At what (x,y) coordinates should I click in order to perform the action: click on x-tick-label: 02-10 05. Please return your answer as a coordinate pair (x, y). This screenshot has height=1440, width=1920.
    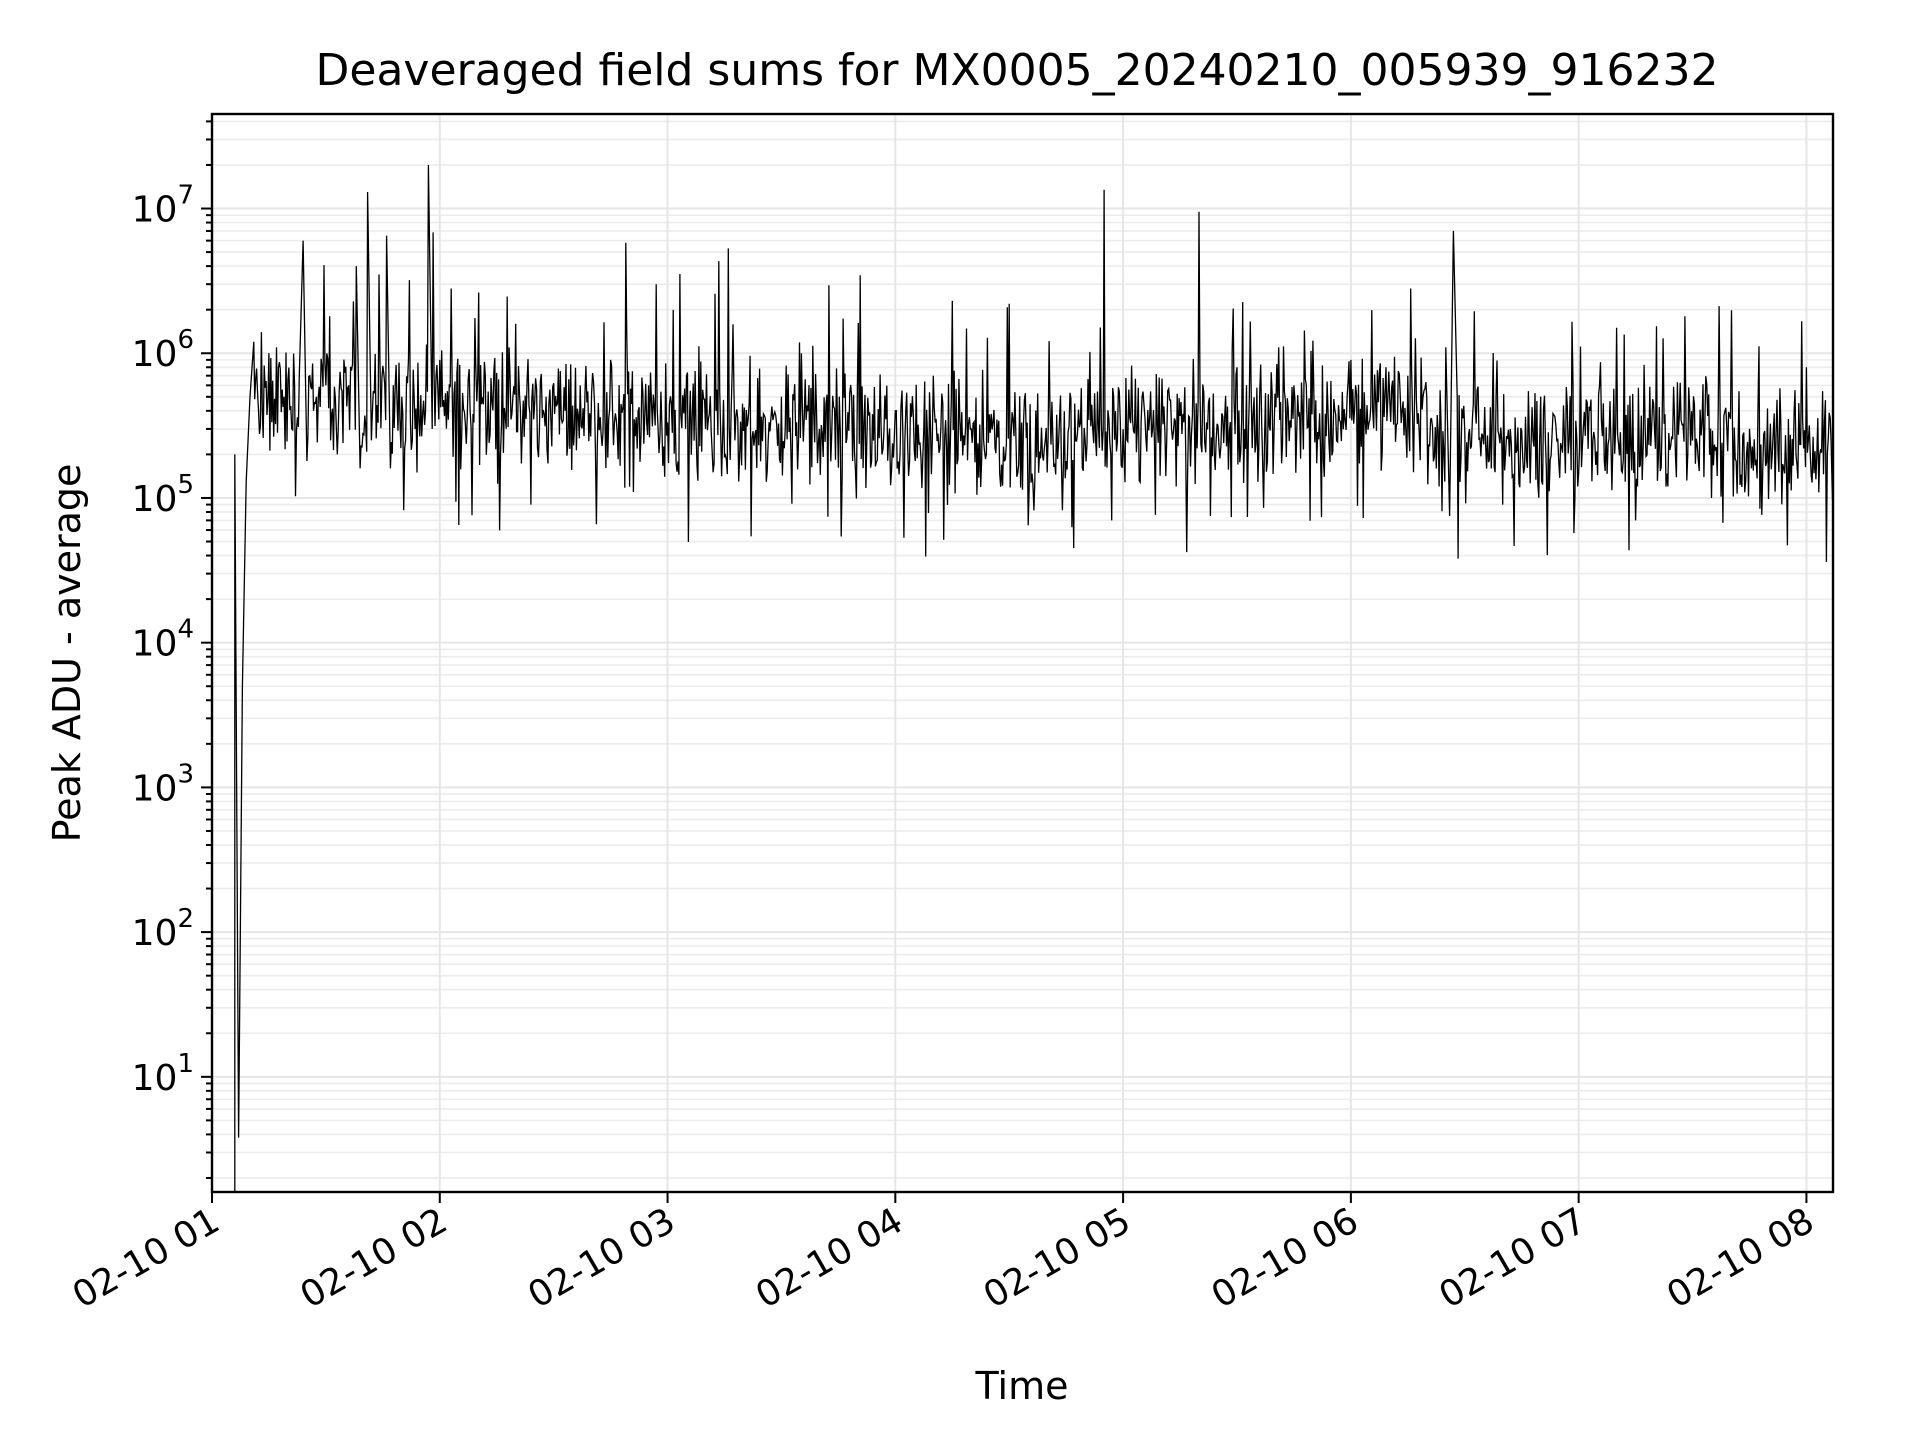
    Looking at the image, I should click on (1057, 1258).